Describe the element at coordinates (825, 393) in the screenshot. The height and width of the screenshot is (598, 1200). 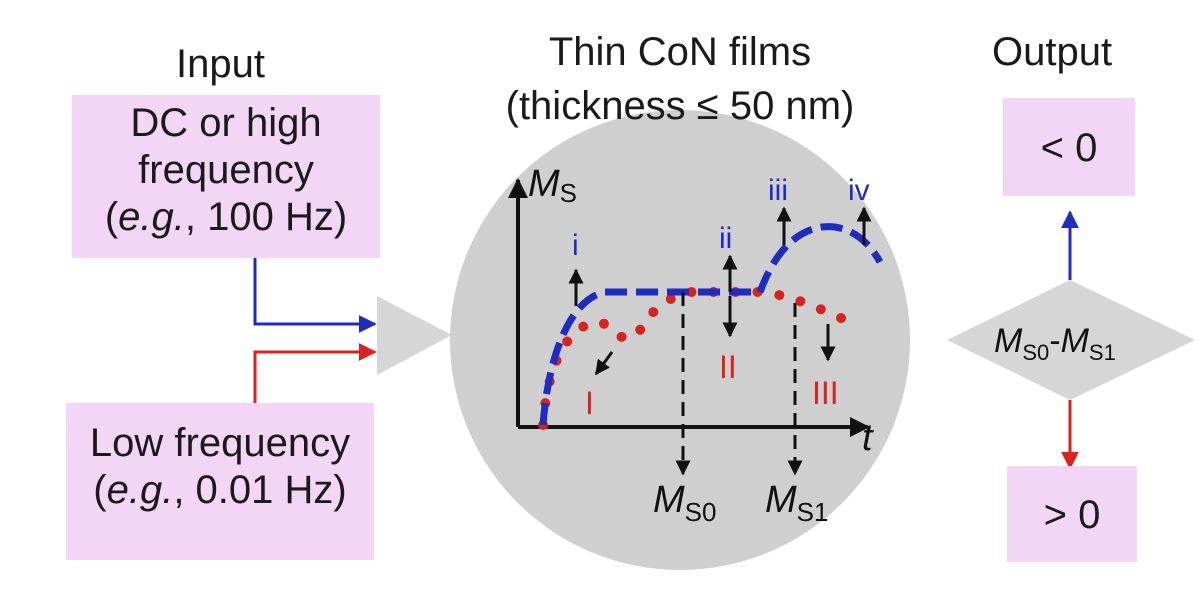
I see `marker-III: III` at that location.